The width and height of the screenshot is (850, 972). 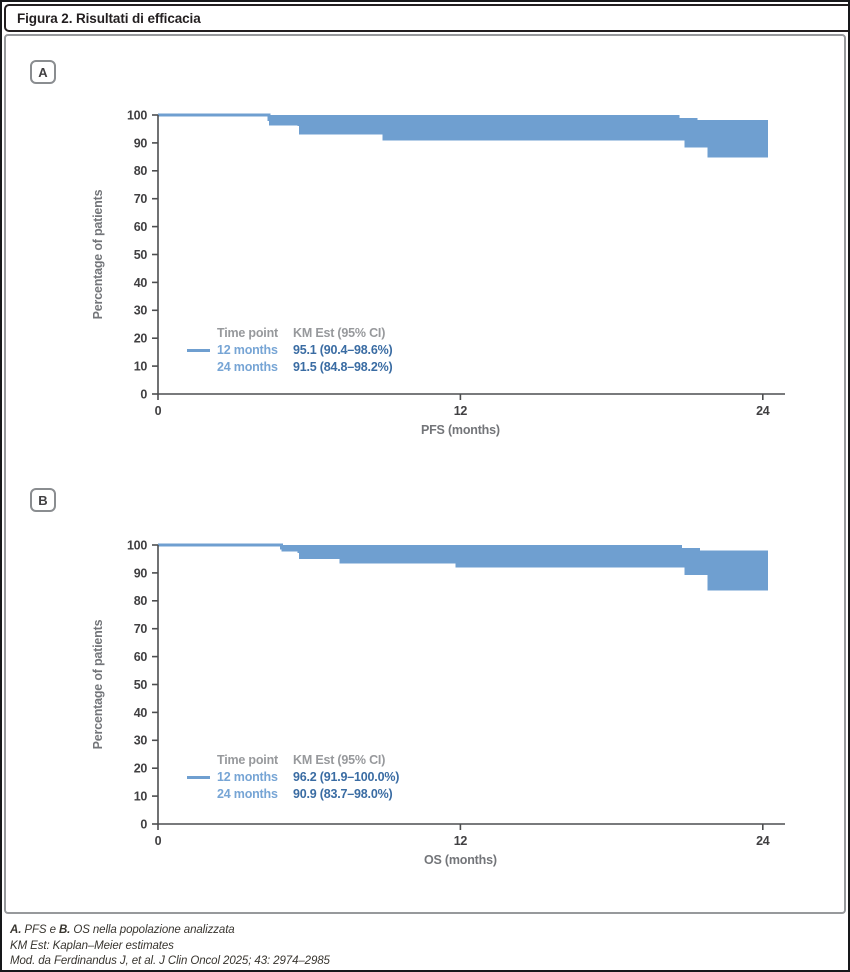 I want to click on x-axis-title: PFS (months), so click(x=460, y=430).